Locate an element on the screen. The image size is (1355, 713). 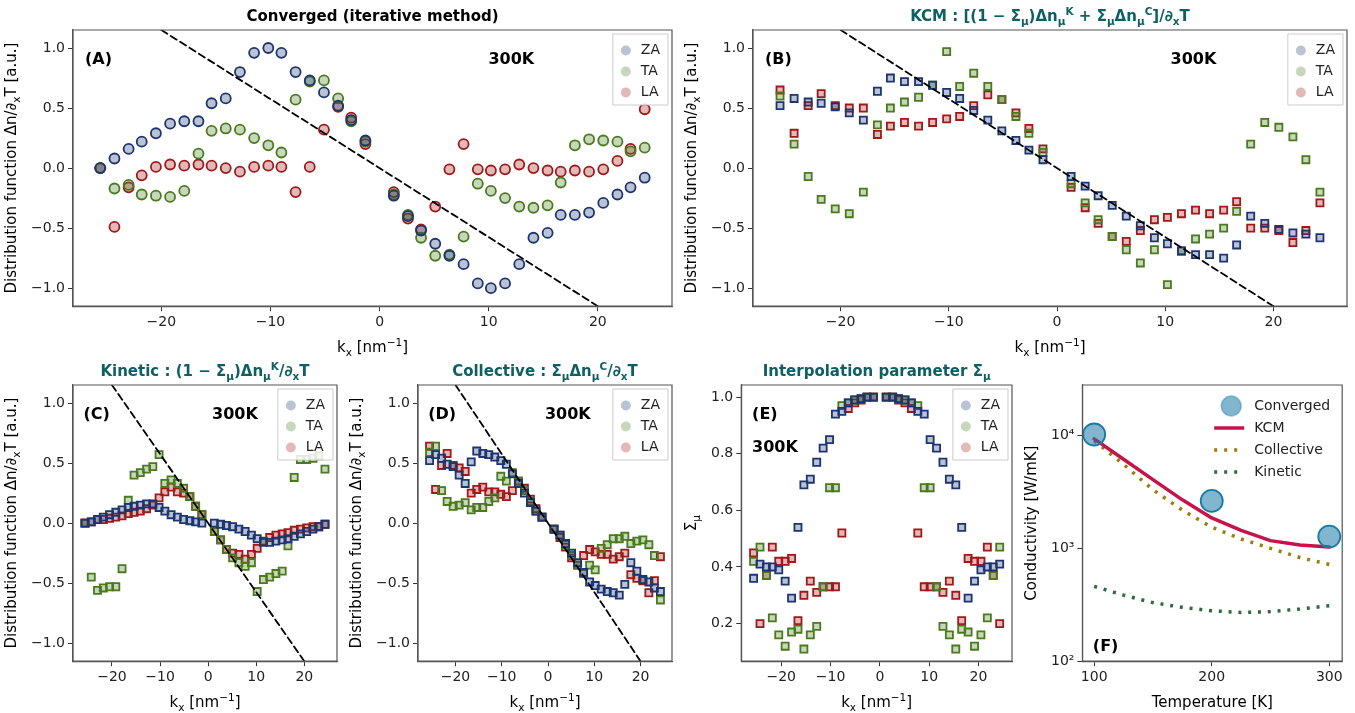
x-tick-label: 300 is located at coordinates (1329, 676).